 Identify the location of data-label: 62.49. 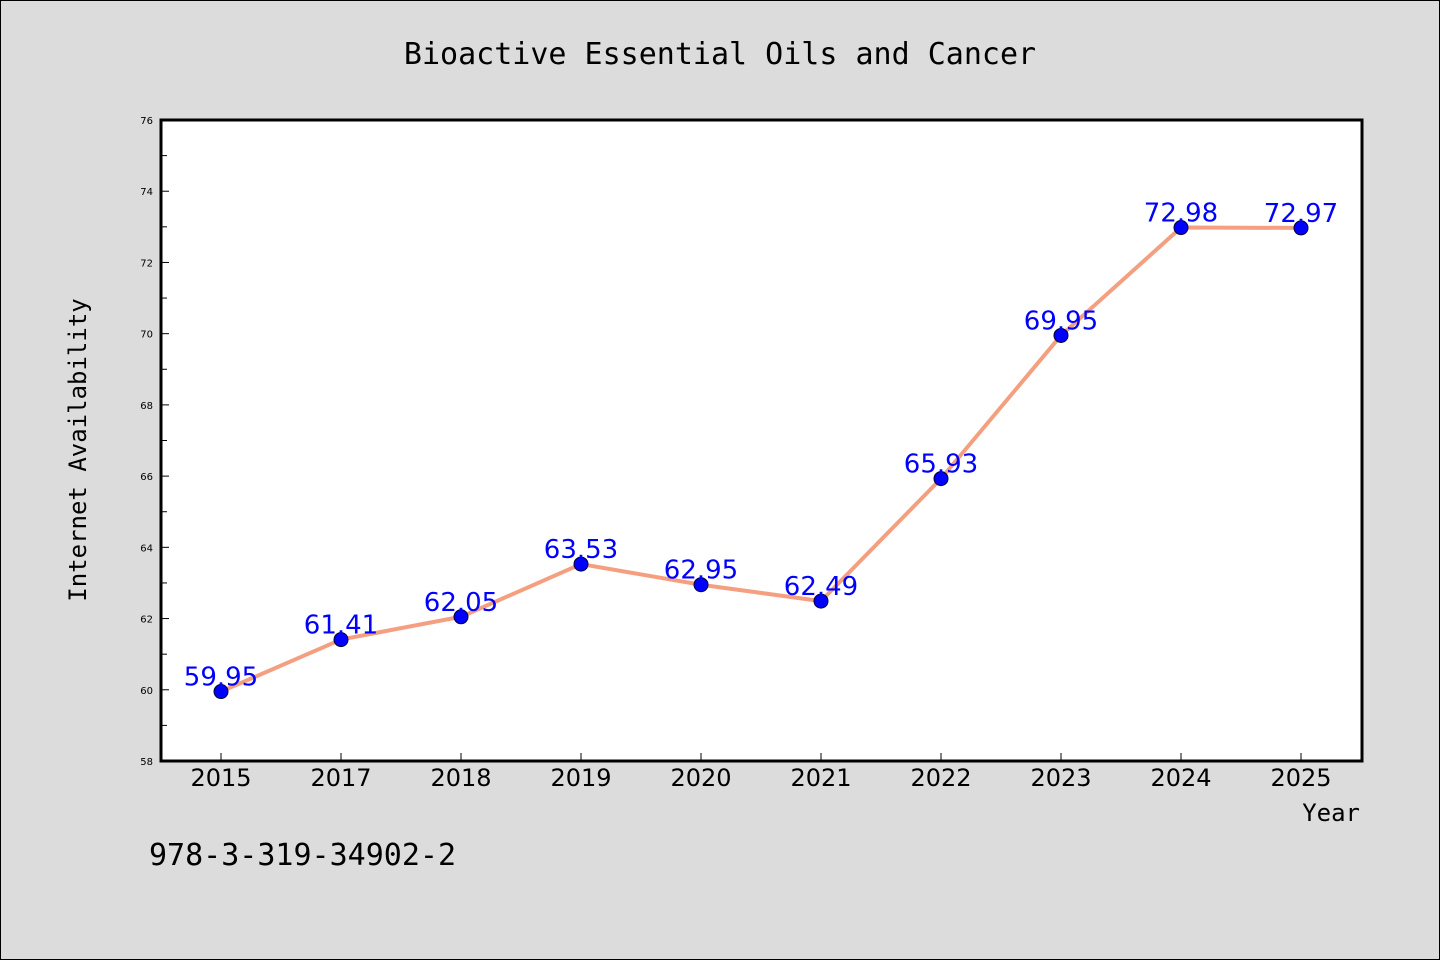
(821, 587).